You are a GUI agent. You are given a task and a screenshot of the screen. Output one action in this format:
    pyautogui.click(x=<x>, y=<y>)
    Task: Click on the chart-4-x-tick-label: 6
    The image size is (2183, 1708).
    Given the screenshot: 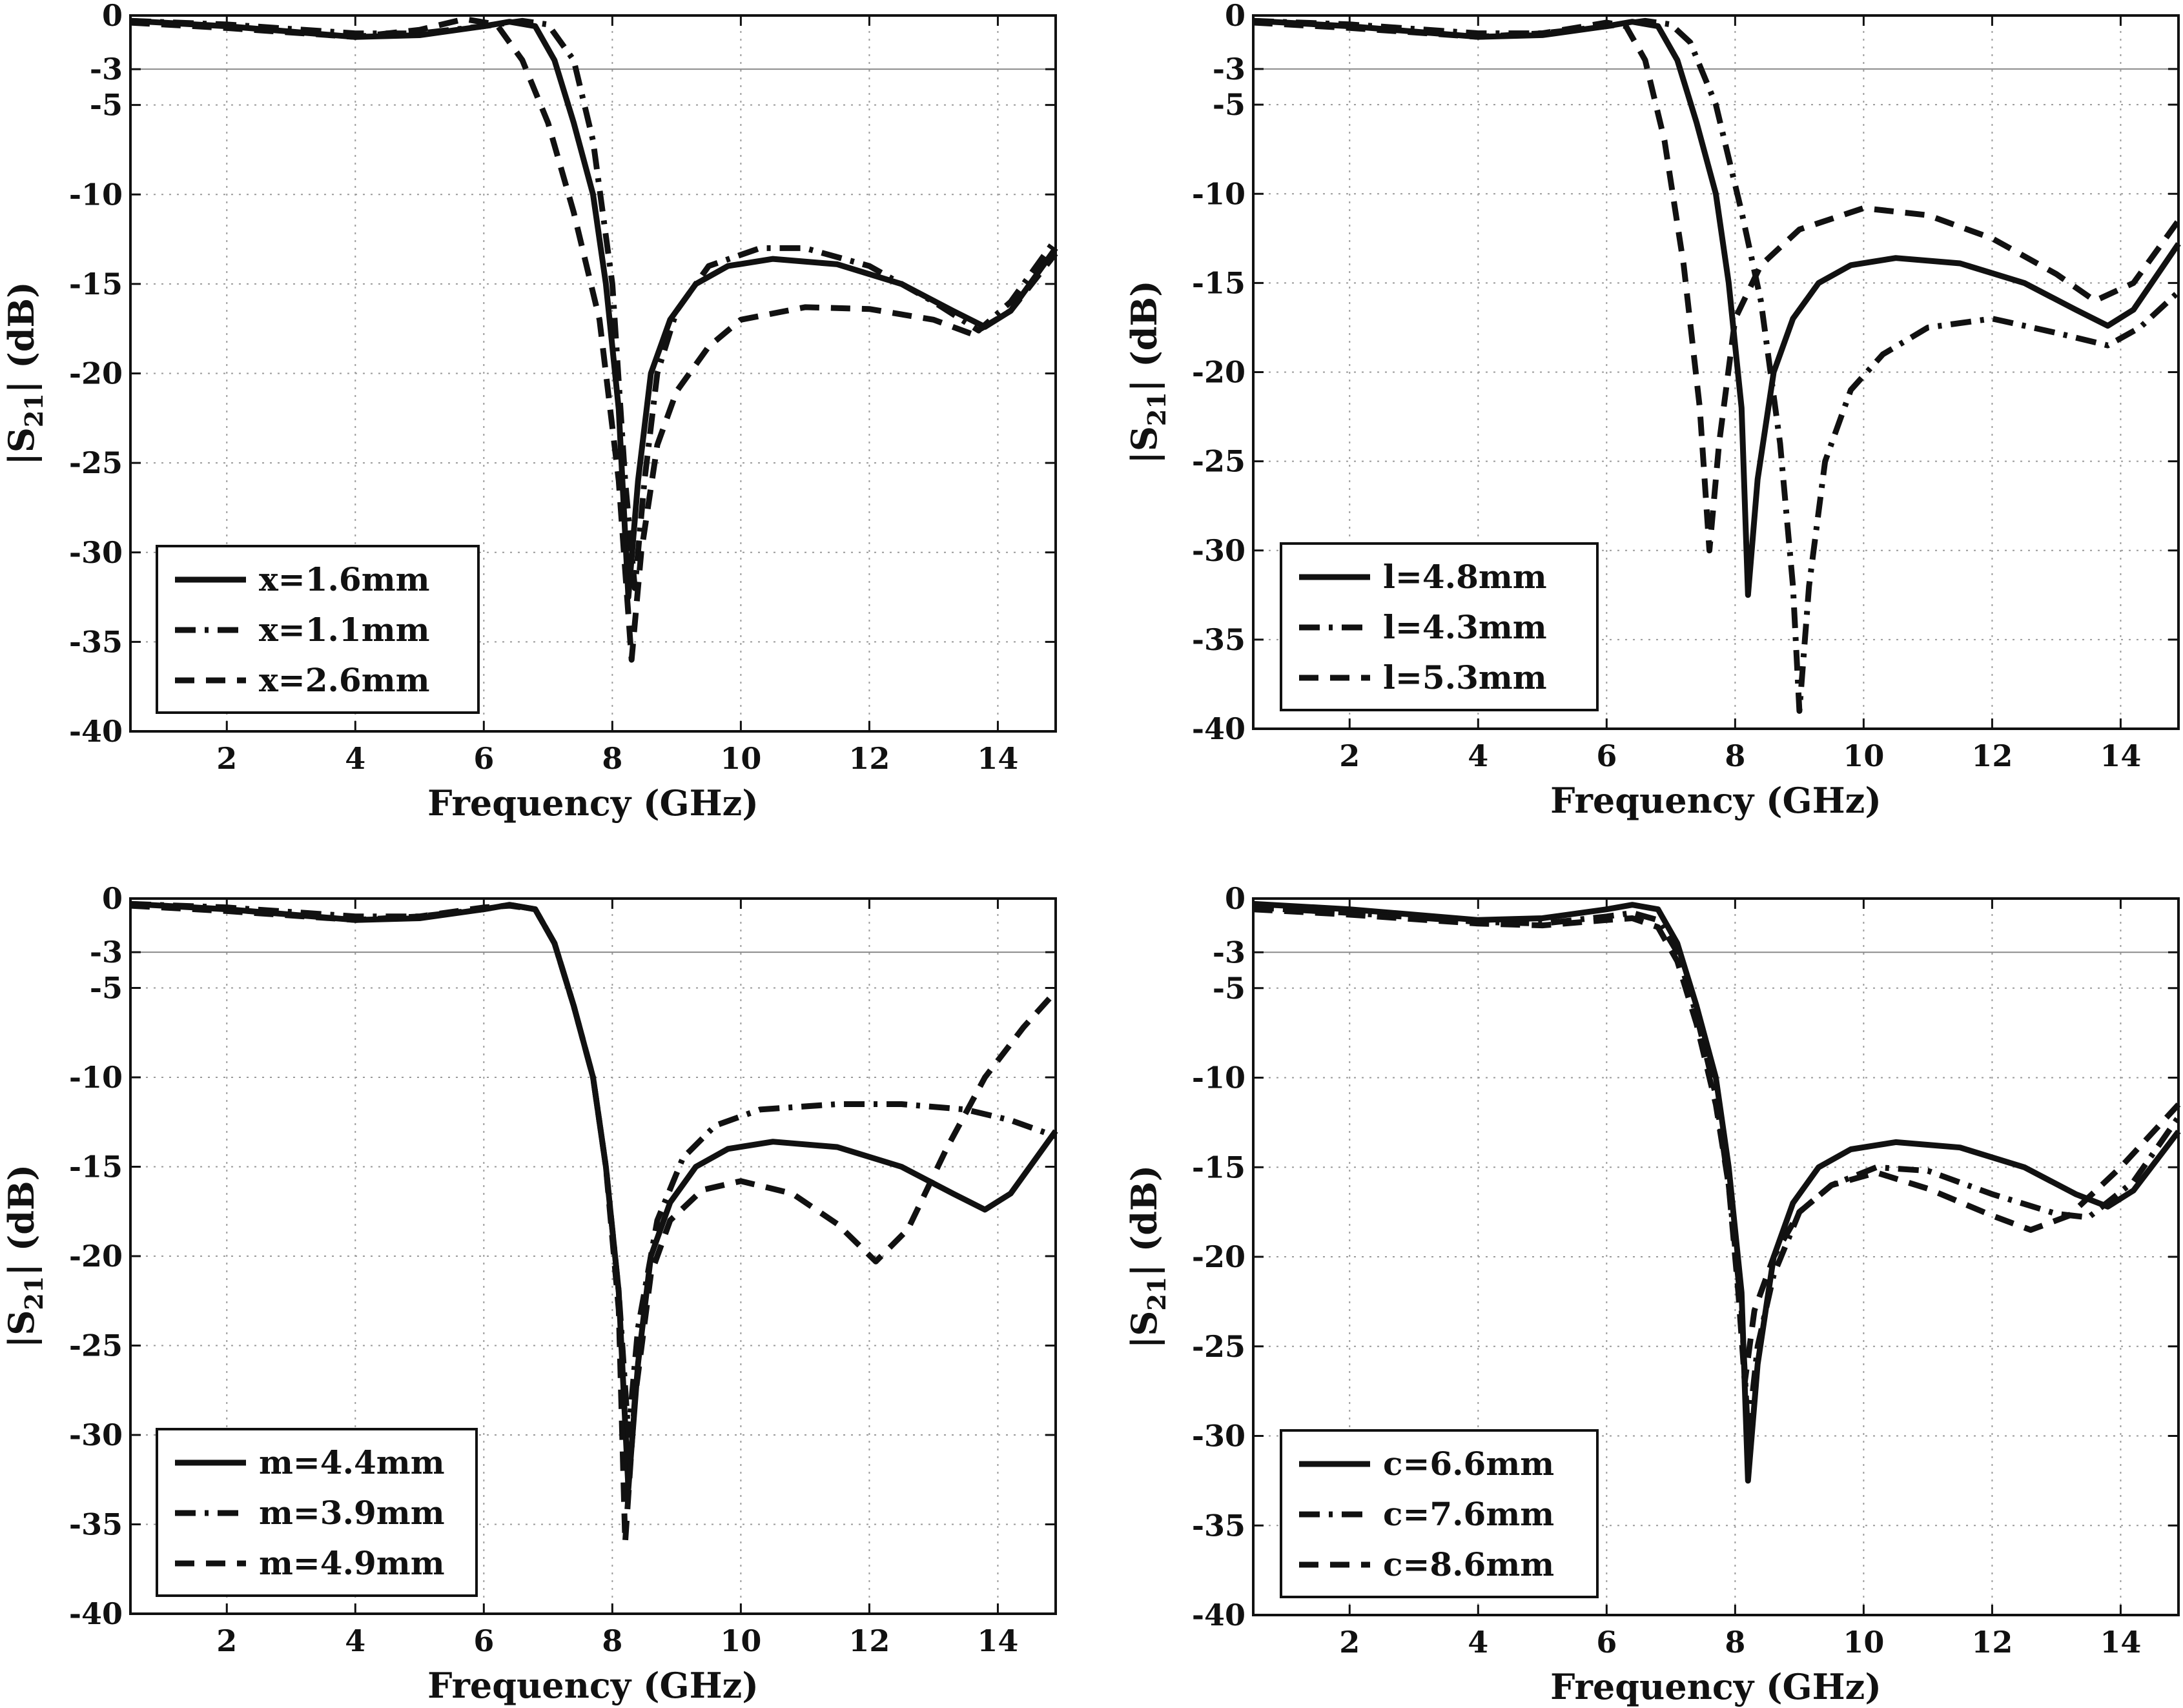 What is the action you would take?
    pyautogui.click(x=1606, y=1642)
    